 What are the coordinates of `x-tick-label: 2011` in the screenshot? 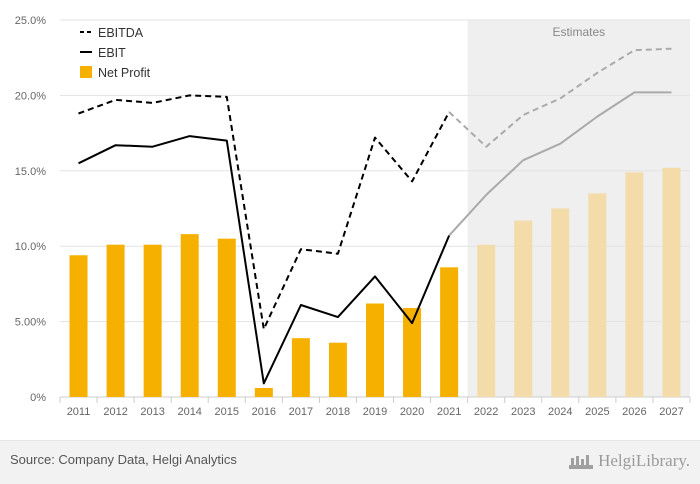 It's located at (79, 412).